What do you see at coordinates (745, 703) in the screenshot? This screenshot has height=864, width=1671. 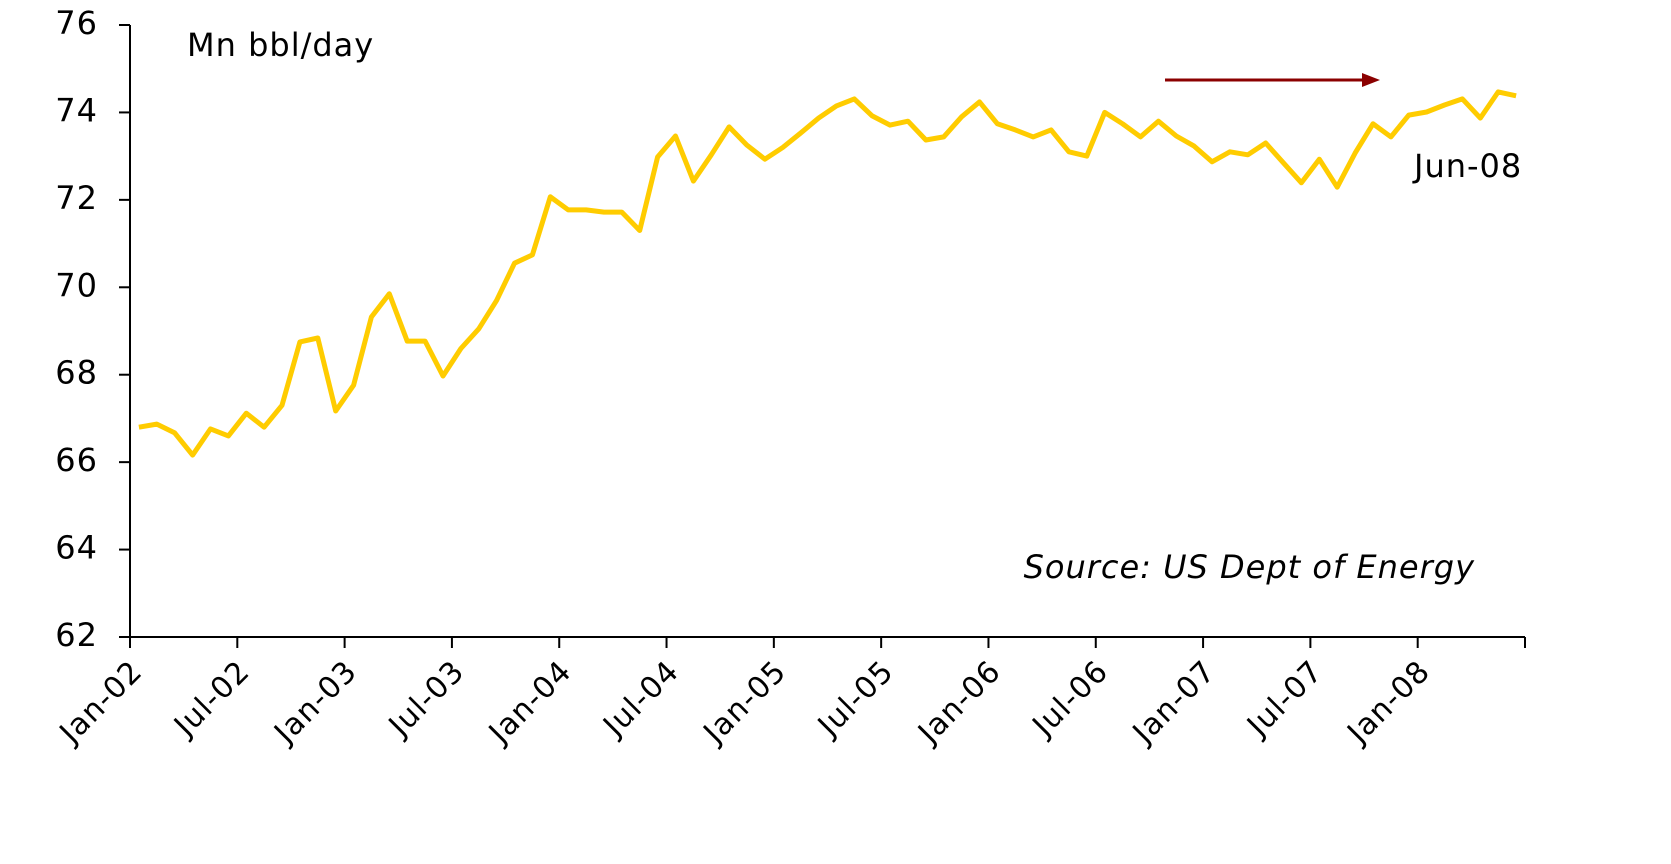 I see `x-tick-label: Jan-05` at bounding box center [745, 703].